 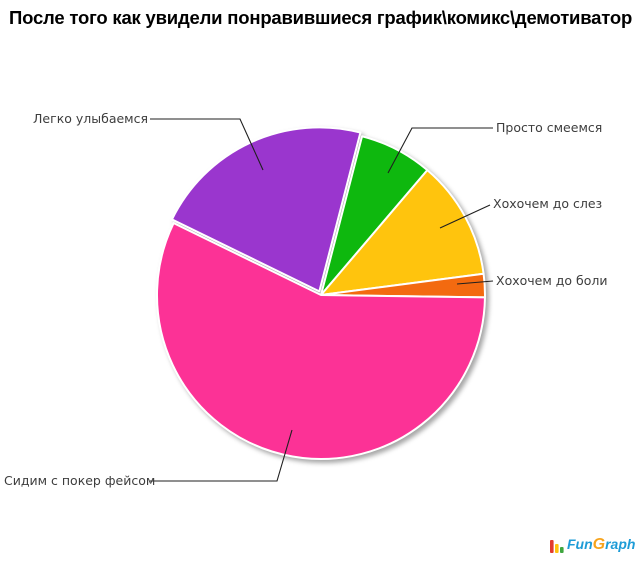 What do you see at coordinates (549, 127) in the screenshot?
I see `slice-label-just-laugh: Просто смеемся` at bounding box center [549, 127].